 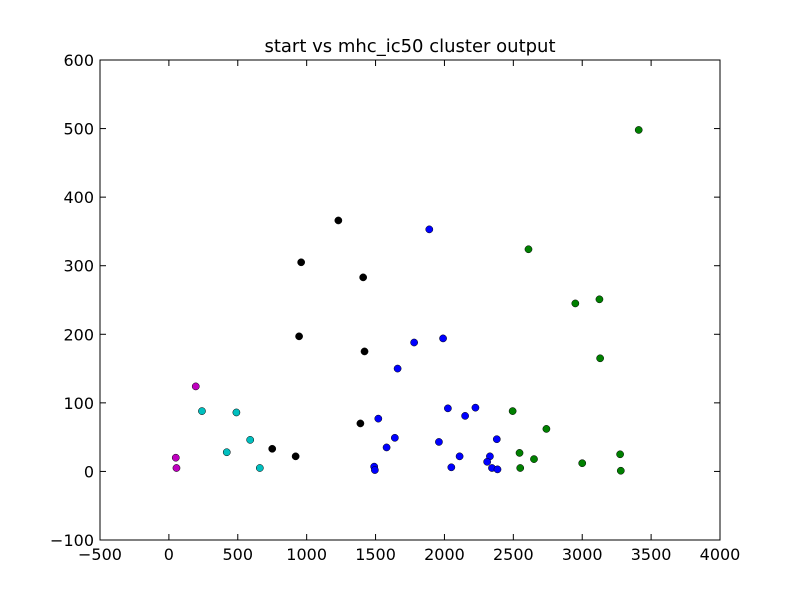 What do you see at coordinates (78, 129) in the screenshot?
I see `y-tick-label: 500` at bounding box center [78, 129].